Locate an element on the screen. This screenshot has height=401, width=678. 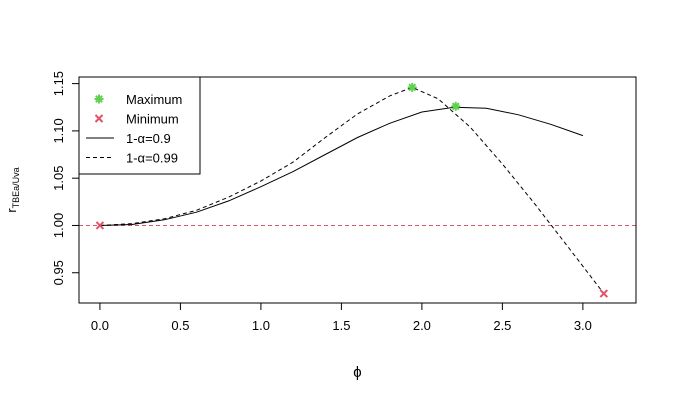
legend-symbol-maximum is located at coordinates (99, 99).